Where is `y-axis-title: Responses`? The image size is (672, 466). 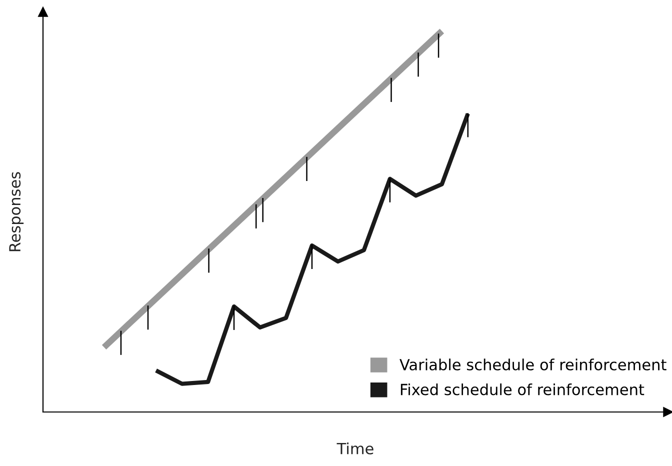 y-axis-title: Responses is located at coordinates (16, 212).